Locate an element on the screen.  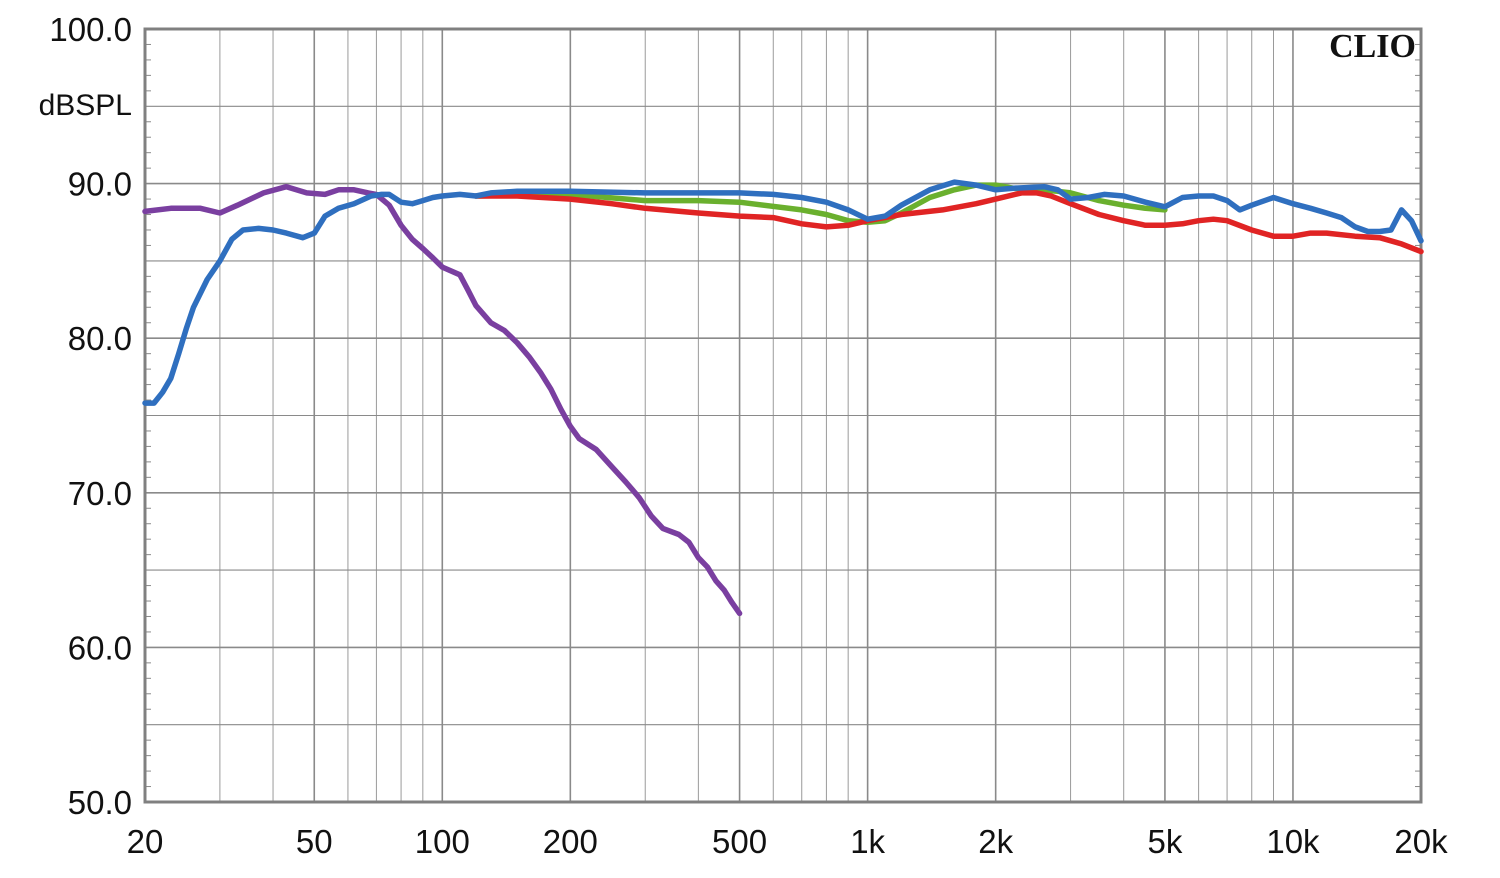
x-tick-label: 20k is located at coordinates (1421, 841).